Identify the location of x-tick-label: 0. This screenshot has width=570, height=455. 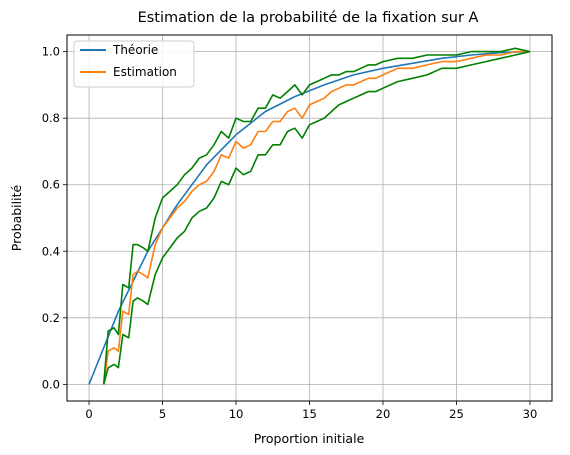
(88, 414).